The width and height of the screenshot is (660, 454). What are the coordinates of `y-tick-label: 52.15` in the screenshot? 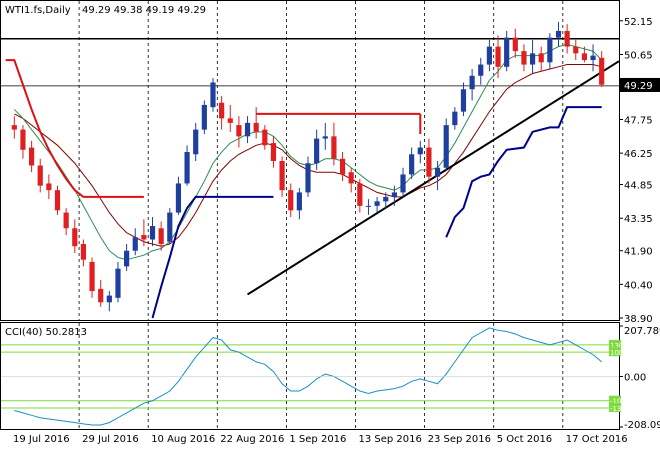 It's located at (638, 22).